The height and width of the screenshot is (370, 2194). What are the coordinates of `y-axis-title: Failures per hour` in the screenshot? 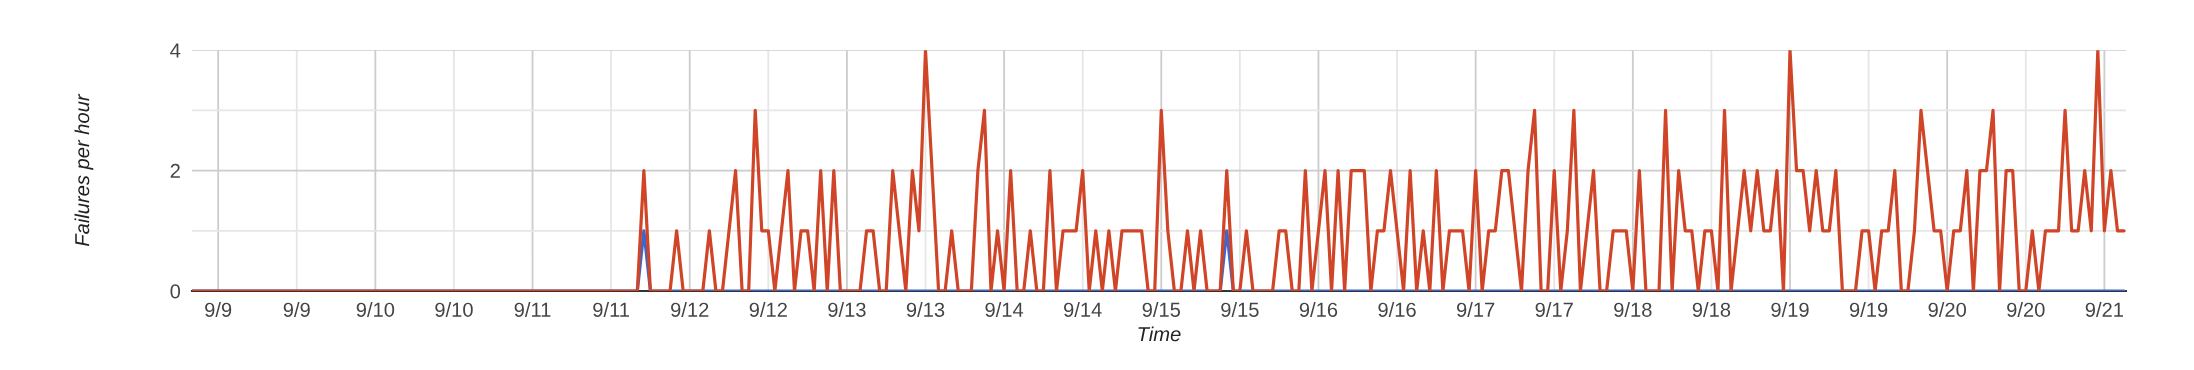 It's located at (84, 170).